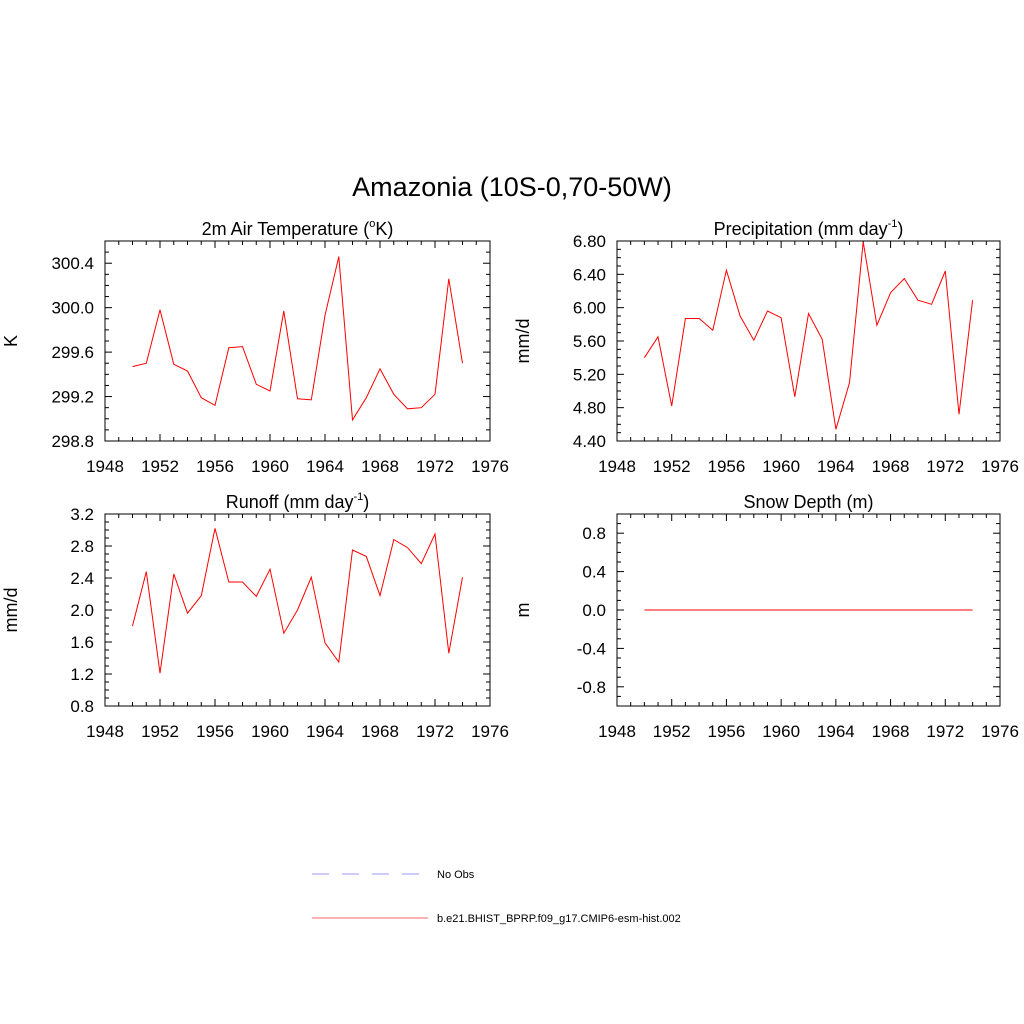  What do you see at coordinates (589, 308) in the screenshot?
I see `y-tick-label: 6.00` at bounding box center [589, 308].